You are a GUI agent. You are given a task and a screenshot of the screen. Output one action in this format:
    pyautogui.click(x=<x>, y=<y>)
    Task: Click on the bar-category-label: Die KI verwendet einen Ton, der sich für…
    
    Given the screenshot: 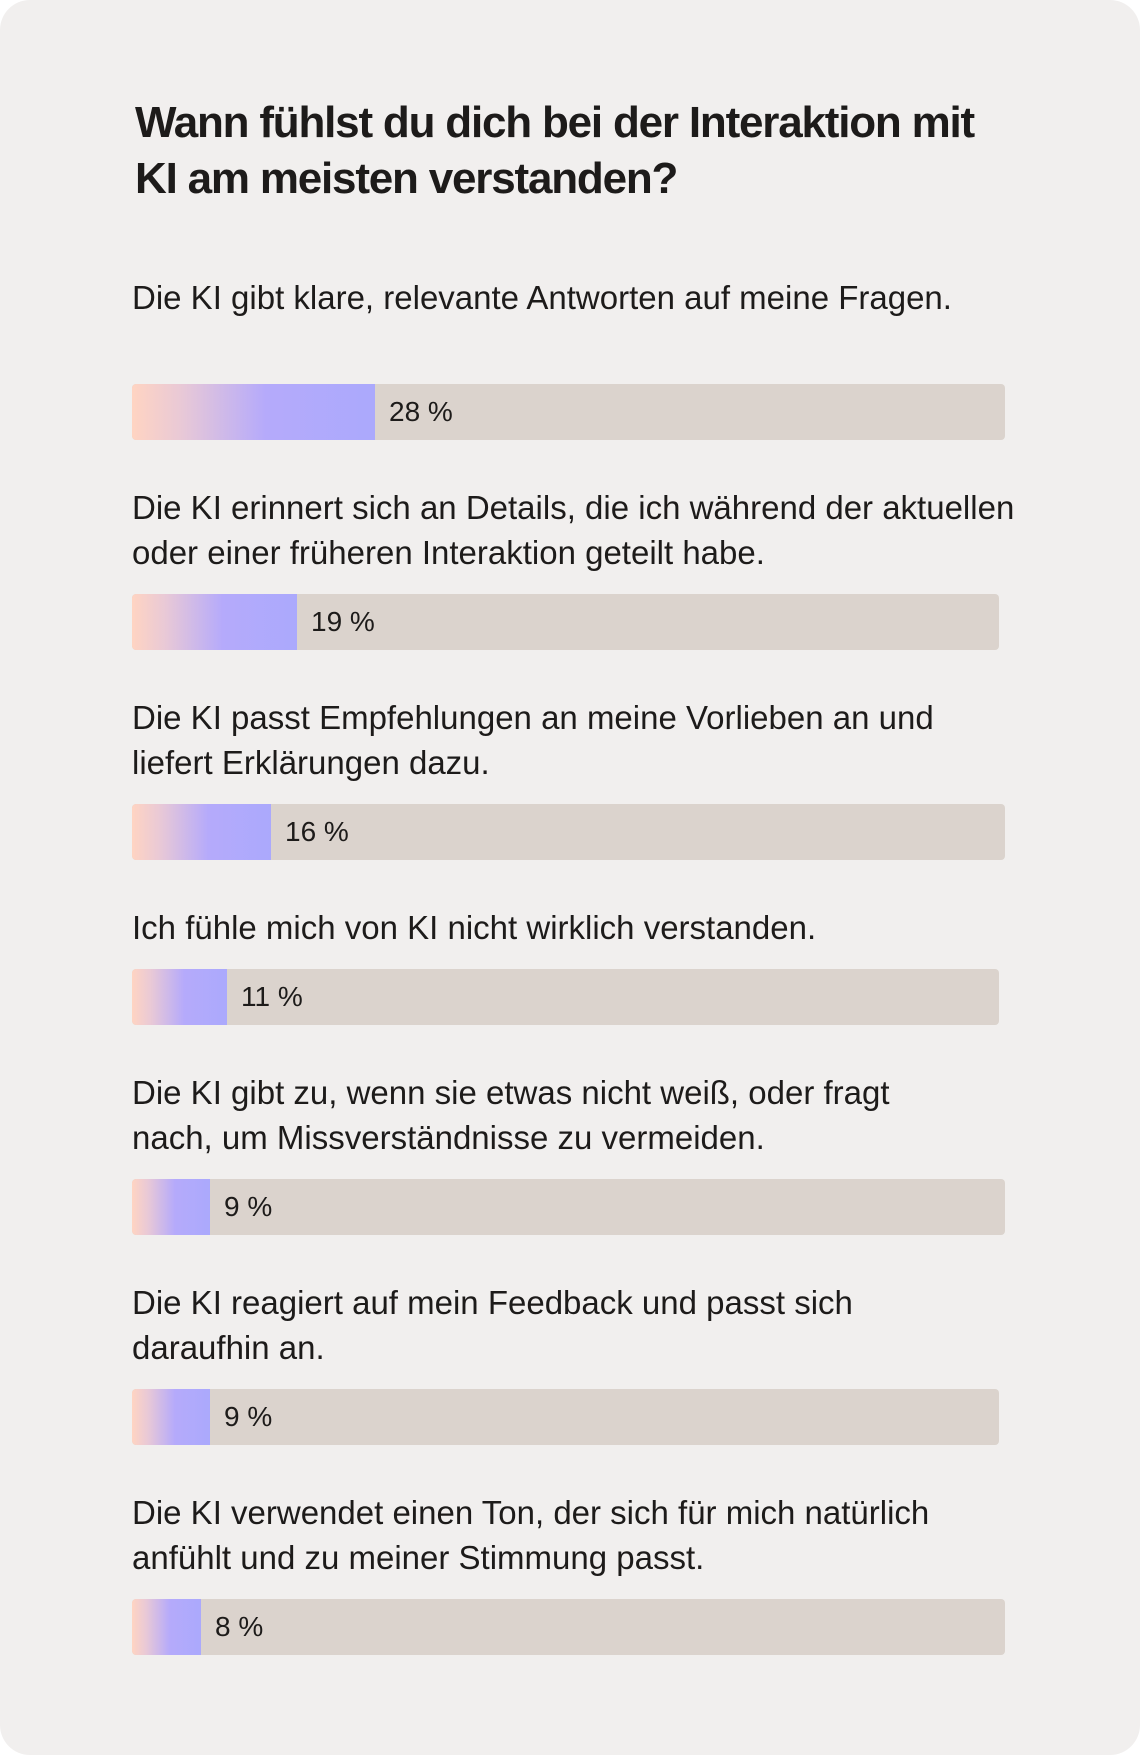 What is the action you would take?
    pyautogui.click(x=531, y=1535)
    